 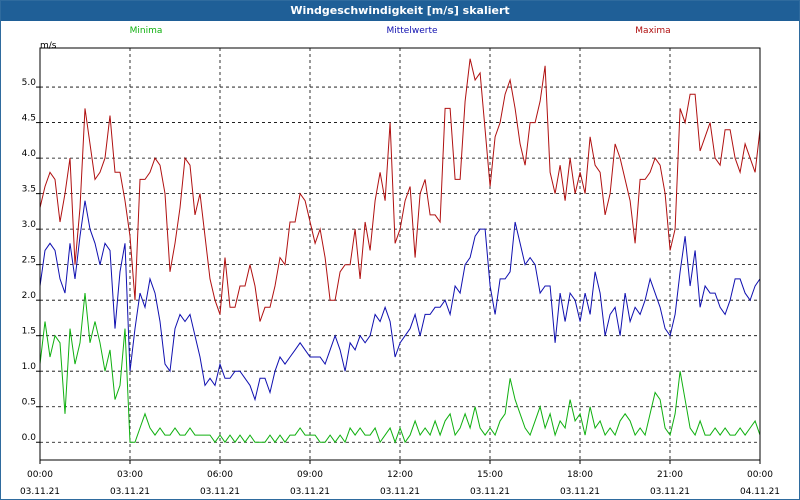 What do you see at coordinates (400, 475) in the screenshot?
I see `x-tick-time: 12:00` at bounding box center [400, 475].